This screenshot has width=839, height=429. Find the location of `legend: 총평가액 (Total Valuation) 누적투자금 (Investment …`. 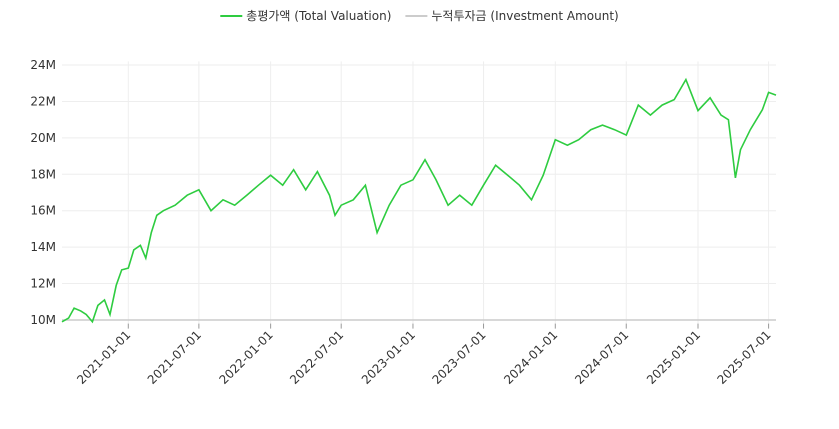

legend: 총평가액 (Total Valuation) 누적투자금 (Investment … is located at coordinates (419, 16).